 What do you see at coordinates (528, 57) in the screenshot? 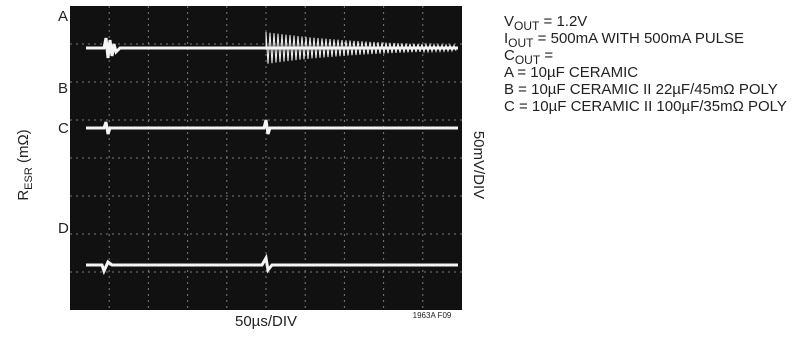
I see `legend-line: COUT =` at bounding box center [528, 57].